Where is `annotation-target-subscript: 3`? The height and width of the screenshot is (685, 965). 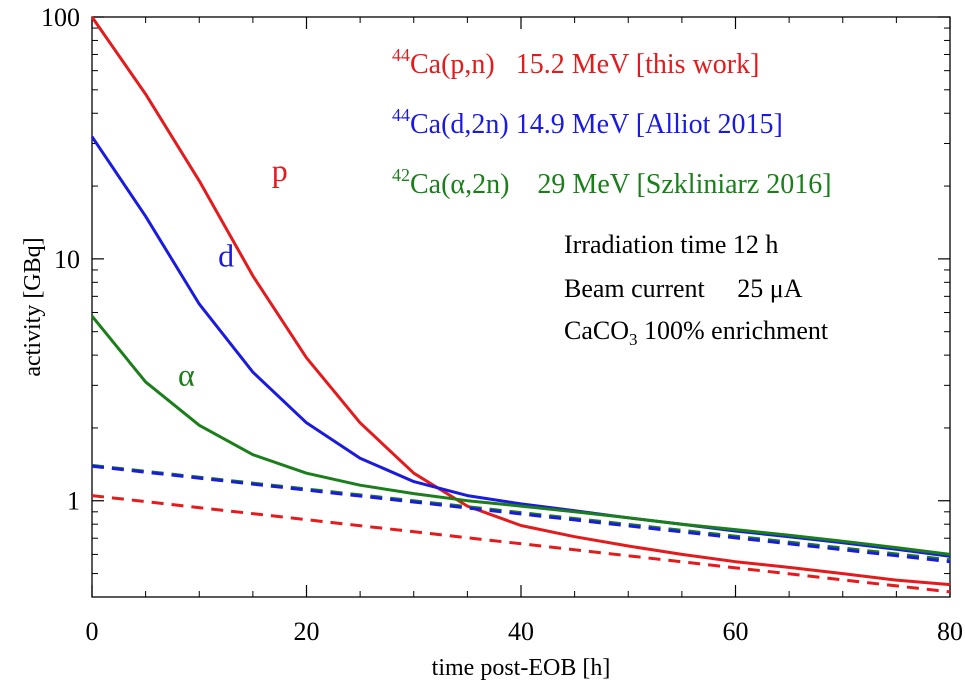 annotation-target-subscript: 3 is located at coordinates (633, 339).